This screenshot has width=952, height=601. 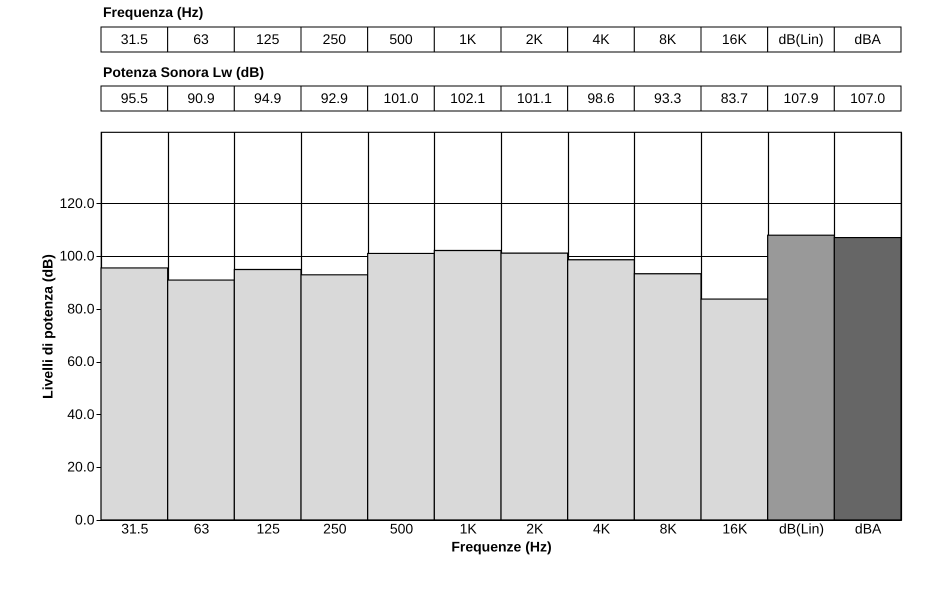 What do you see at coordinates (334, 98) in the screenshot?
I see `data-label: 92.9` at bounding box center [334, 98].